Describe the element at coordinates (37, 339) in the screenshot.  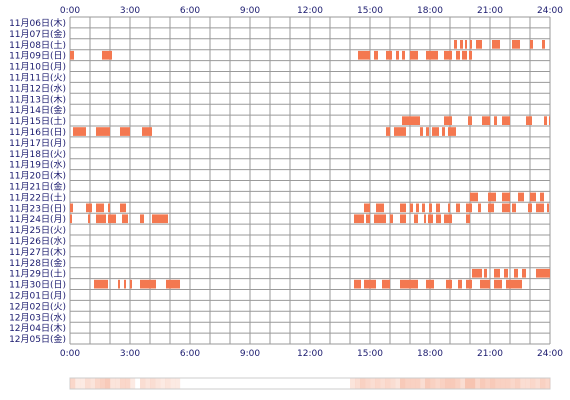
I see `row-label: 12月05日(金)` at that location.